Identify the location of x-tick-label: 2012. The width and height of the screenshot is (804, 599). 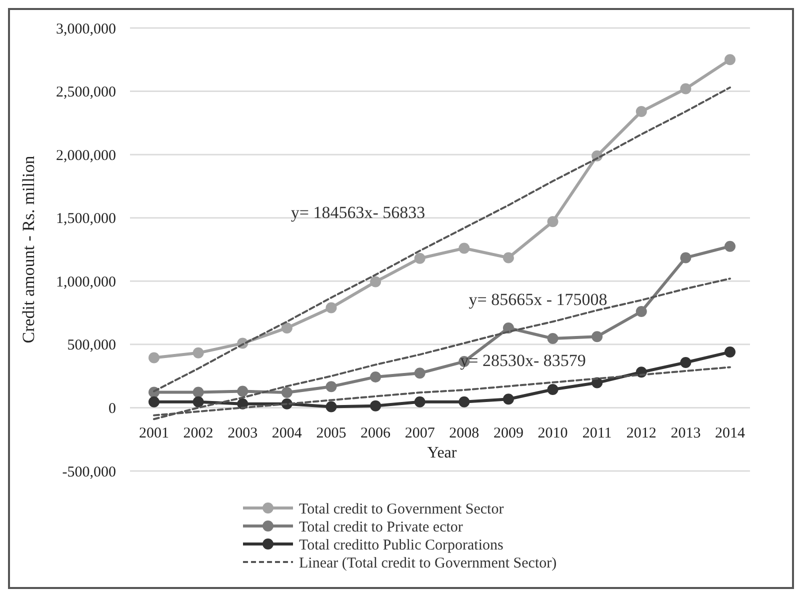
(641, 434).